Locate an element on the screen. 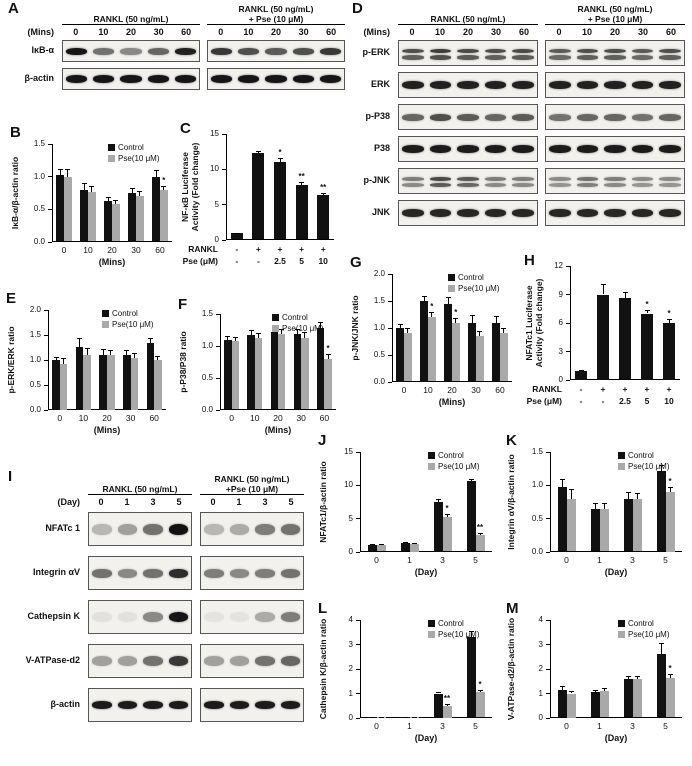 The width and height of the screenshot is (692, 766). y-tick-label: 15 is located at coordinates (214, 133).